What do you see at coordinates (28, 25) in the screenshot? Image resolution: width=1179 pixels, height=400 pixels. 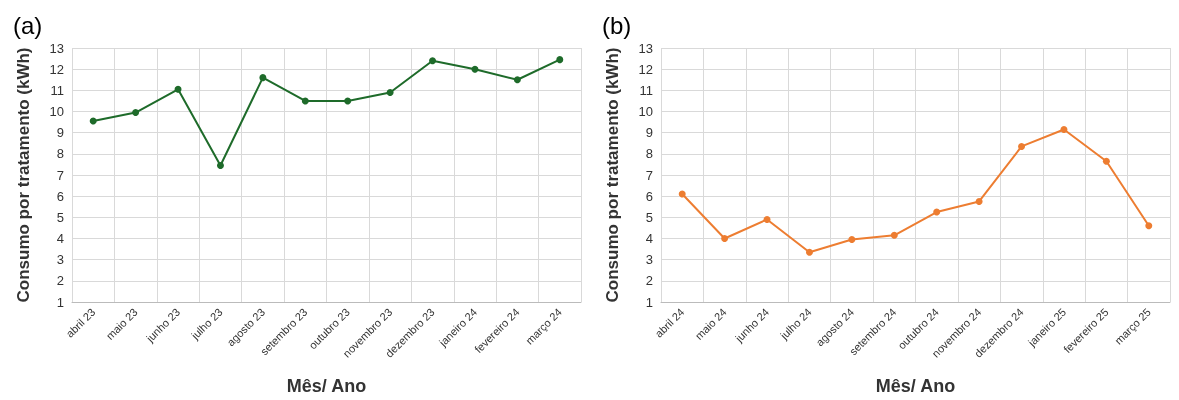 I see `chart-title: (a)` at bounding box center [28, 25].